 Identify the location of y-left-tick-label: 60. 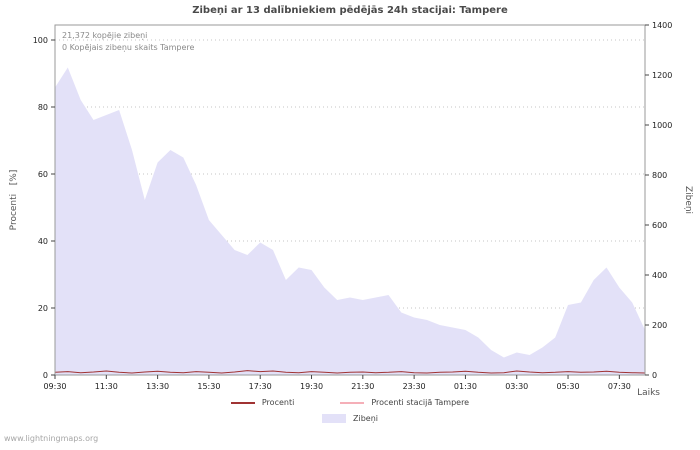
(43, 174).